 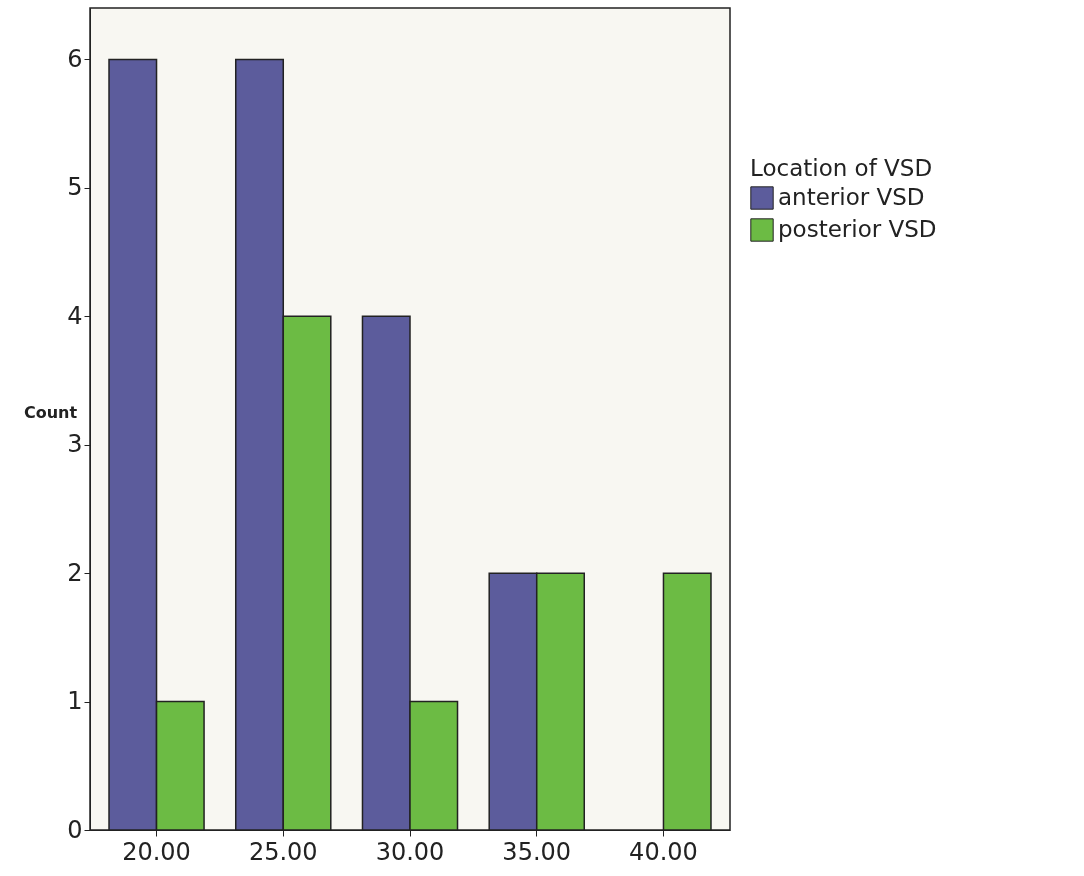 What do you see at coordinates (75, 187) in the screenshot?
I see `y-tick-label: 5` at bounding box center [75, 187].